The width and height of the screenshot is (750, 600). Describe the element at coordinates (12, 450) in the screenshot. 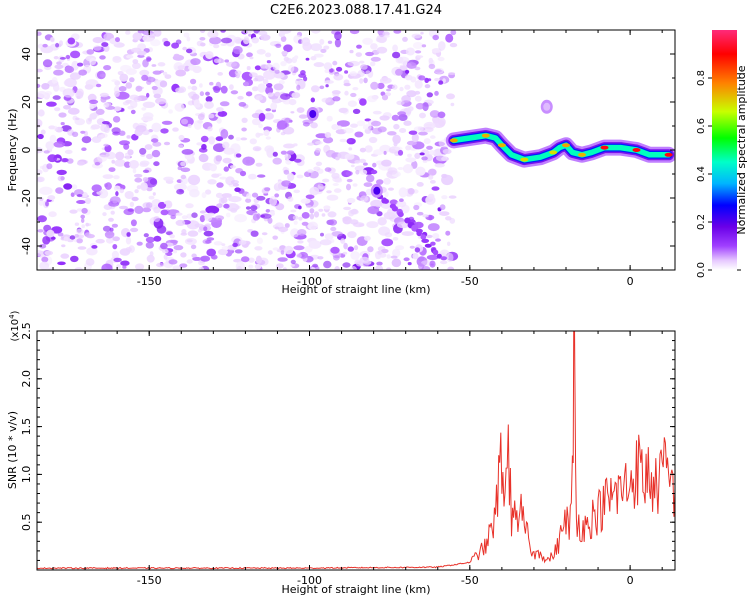

I see `snr-y-label: SNR (10 * v/v)` at that location.